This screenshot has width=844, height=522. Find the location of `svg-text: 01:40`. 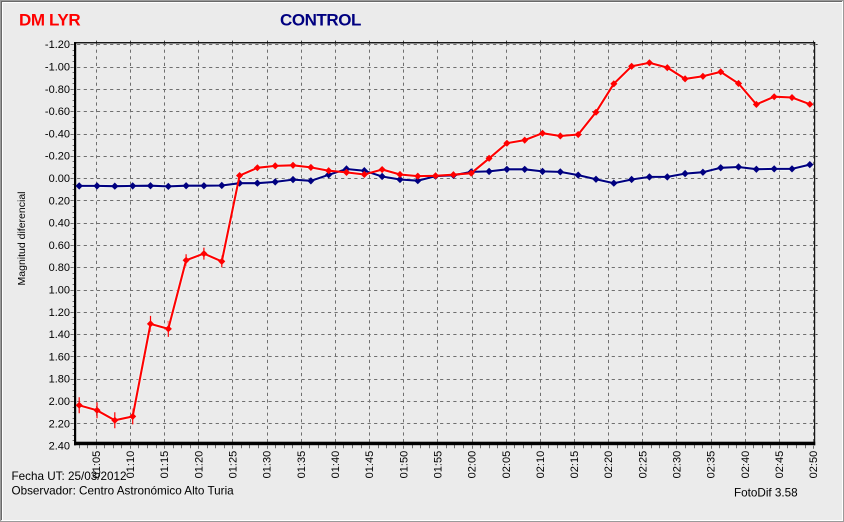

svg-text: 01:40 is located at coordinates (336, 465).